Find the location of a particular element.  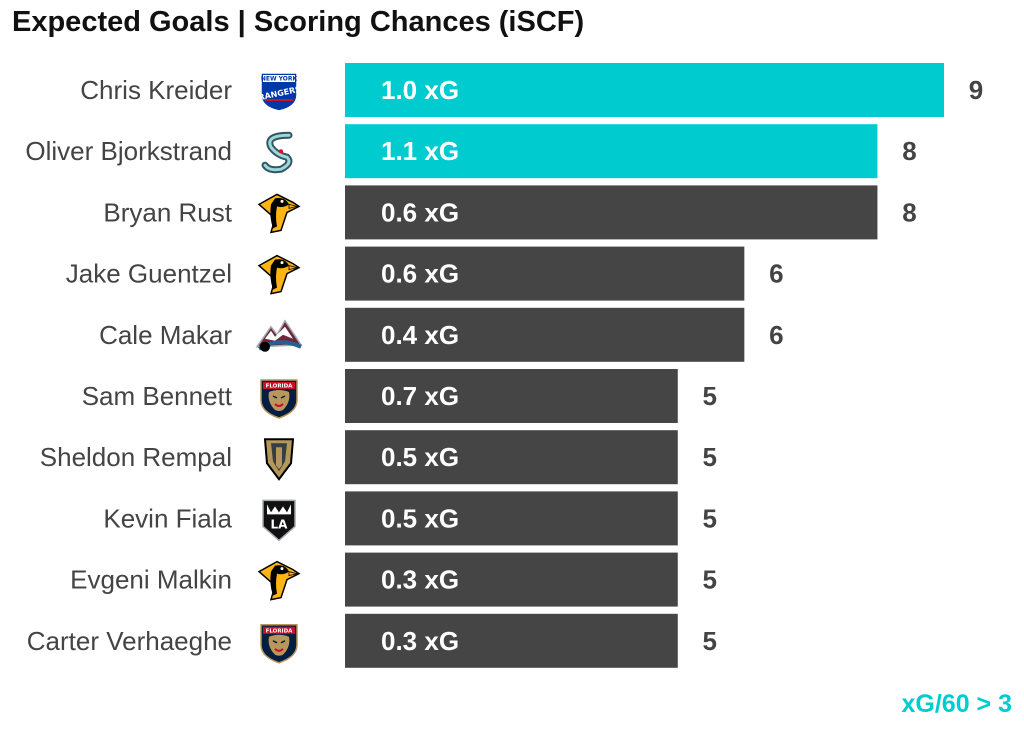

player-name-label: Oliver Bjorkstrand is located at coordinates (128, 151).